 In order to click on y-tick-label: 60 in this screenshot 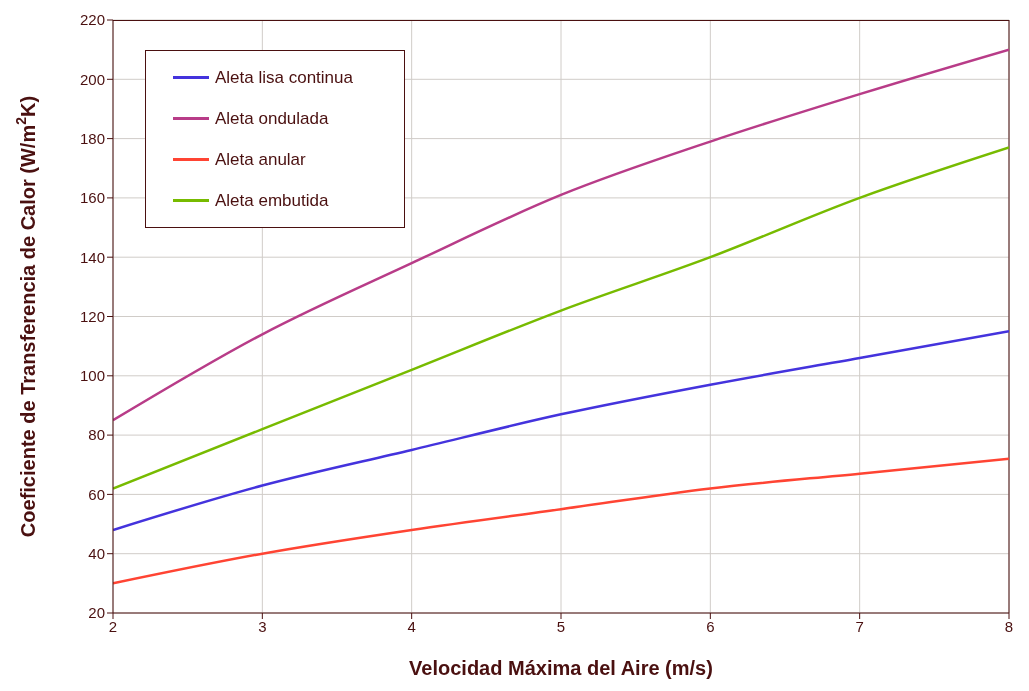, I will do `click(96, 494)`.